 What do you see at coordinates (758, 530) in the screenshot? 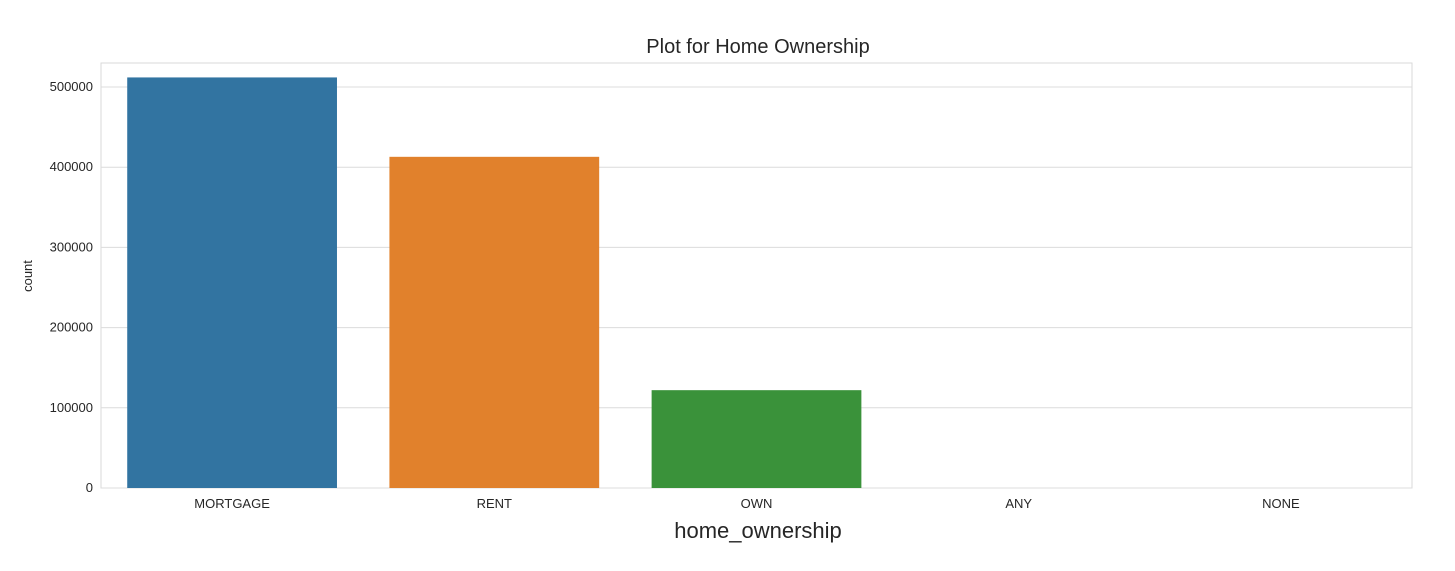
I see `x-axis-label: home_ownership` at bounding box center [758, 530].